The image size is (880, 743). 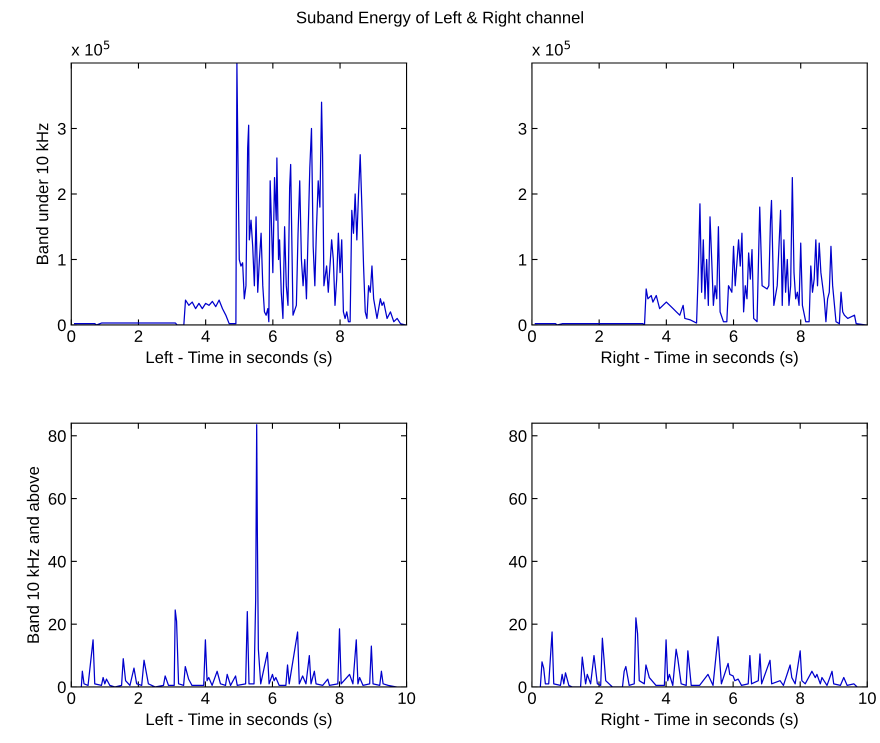 I want to click on chart-title: Suband Energy of Left & Right channel, so click(x=439, y=19).